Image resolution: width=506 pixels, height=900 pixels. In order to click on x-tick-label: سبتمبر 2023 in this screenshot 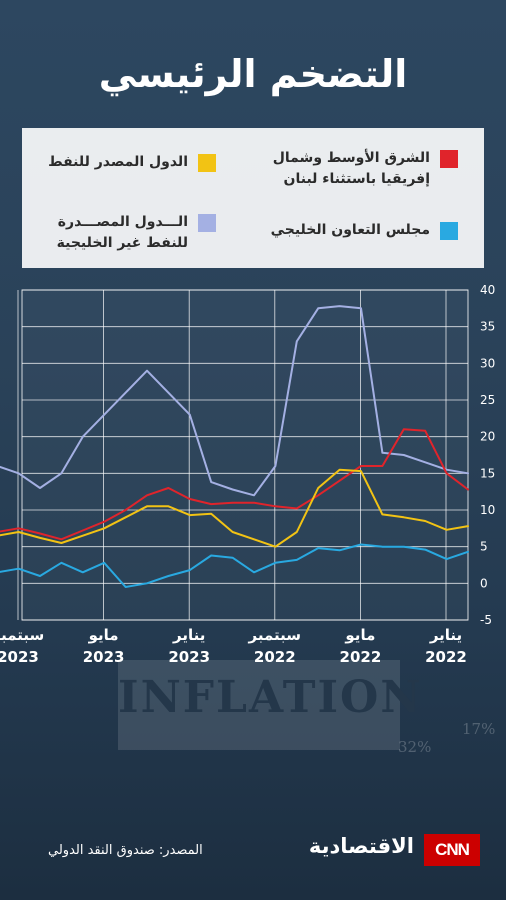, I will do `click(29, 646)`.